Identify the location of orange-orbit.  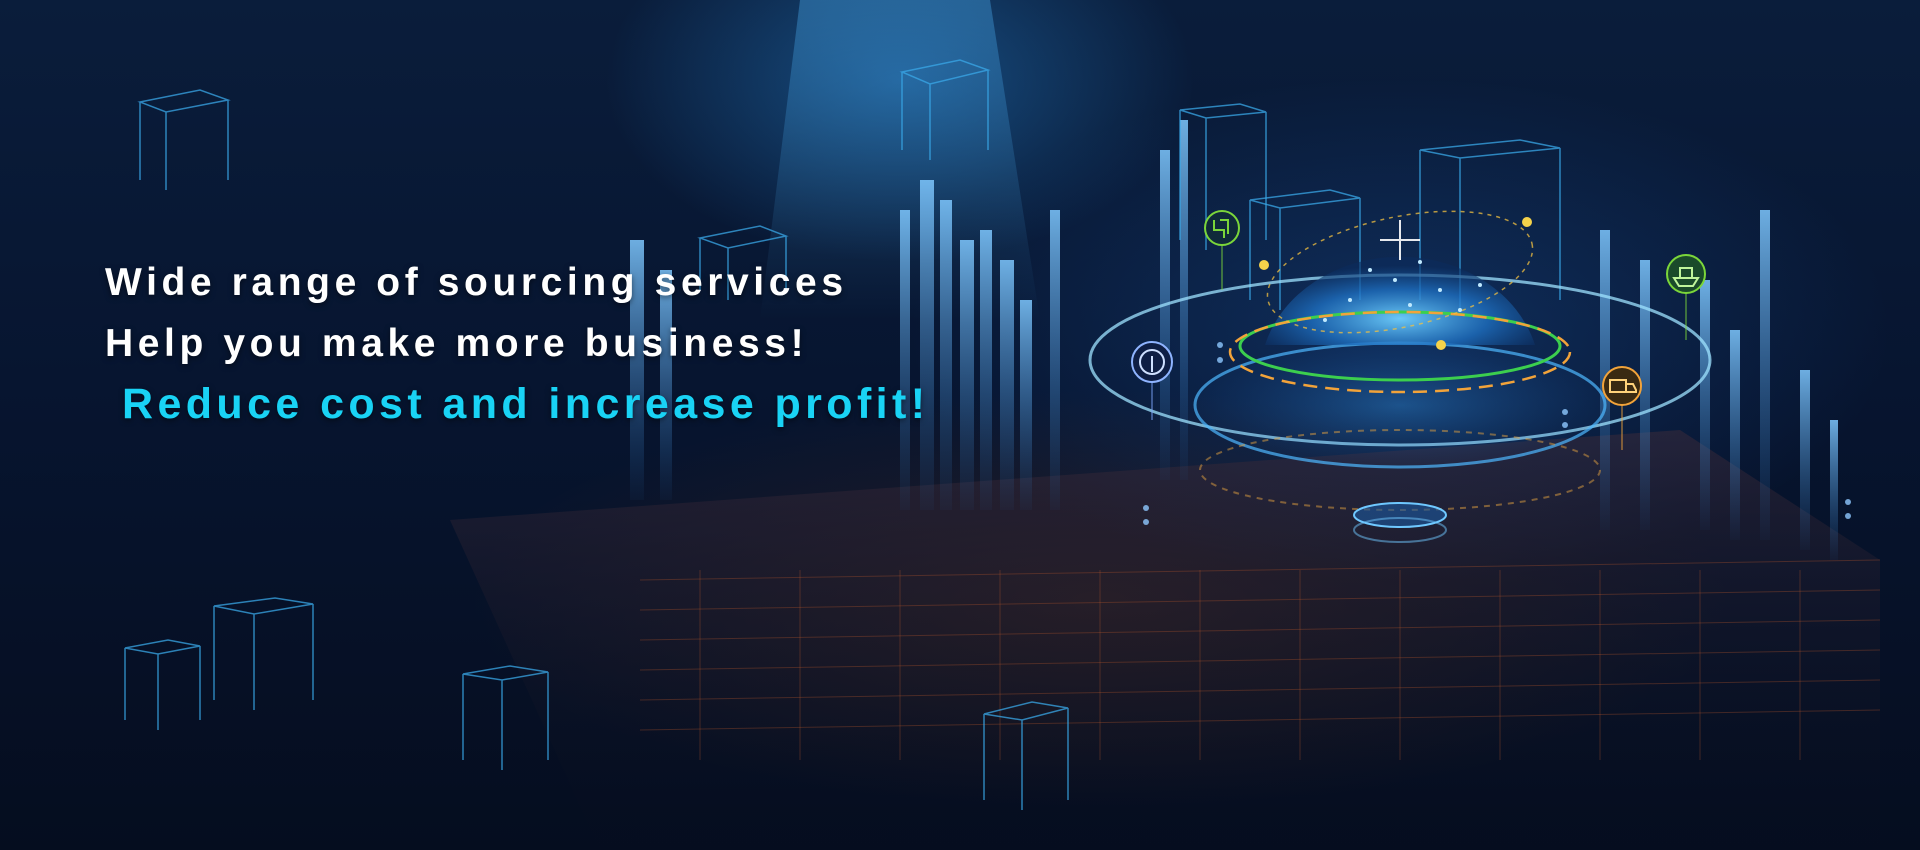
(1400, 352).